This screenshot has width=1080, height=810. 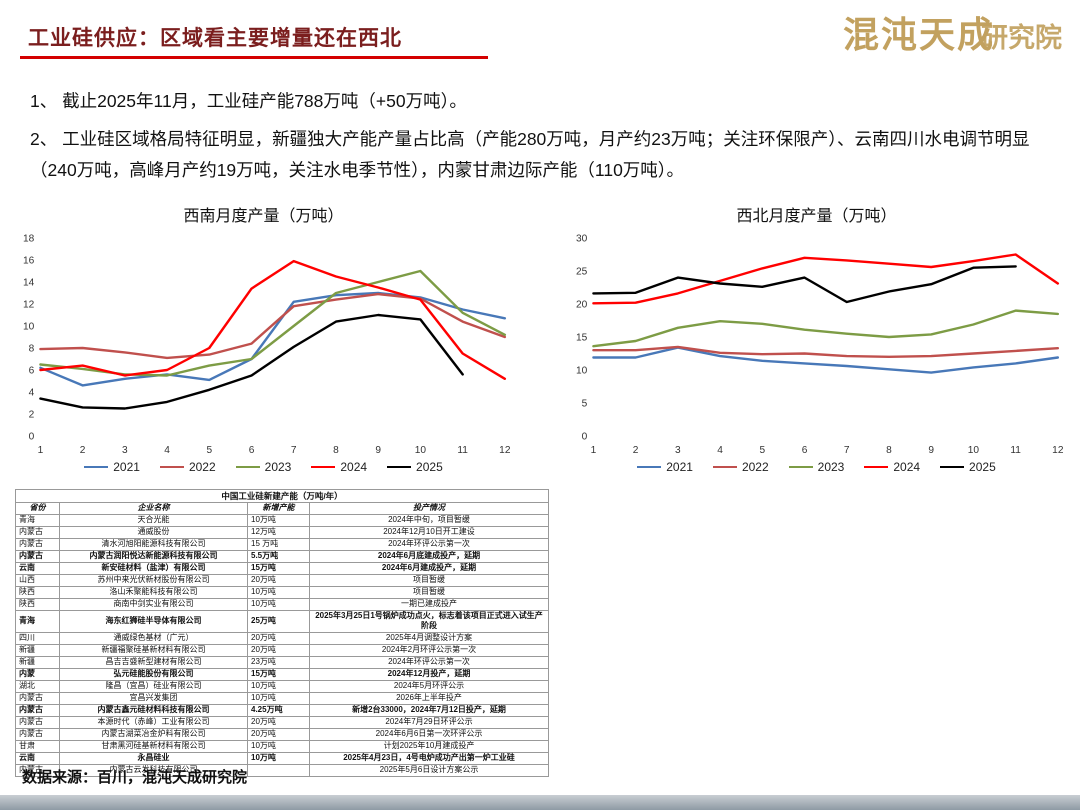 I want to click on legend-label: 2023, so click(x=278, y=467).